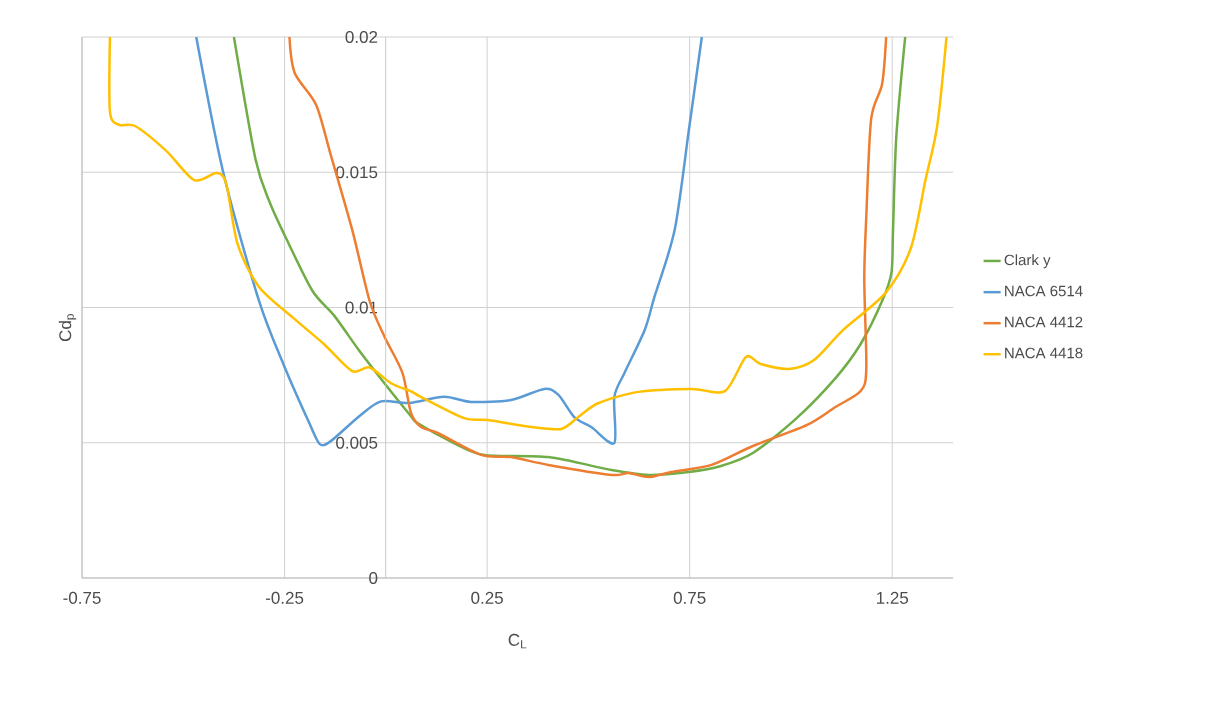 This screenshot has height=717, width=1208. Describe the element at coordinates (1044, 322) in the screenshot. I see `legend-label: NACA 4412` at that location.